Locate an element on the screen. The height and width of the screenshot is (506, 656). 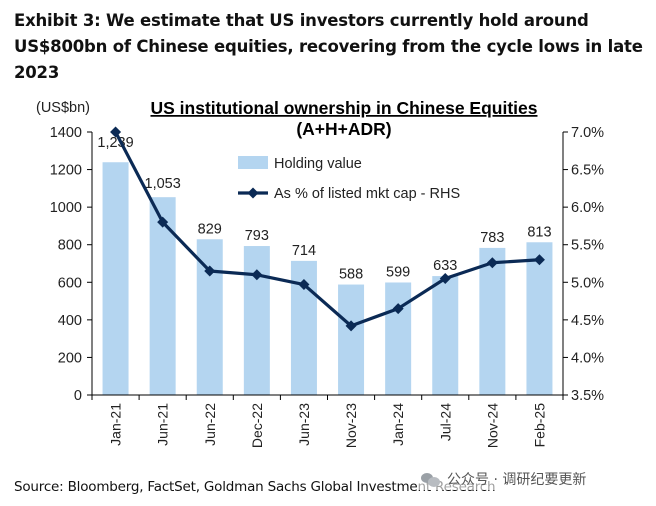
bar-value-label: 588 is located at coordinates (351, 275).